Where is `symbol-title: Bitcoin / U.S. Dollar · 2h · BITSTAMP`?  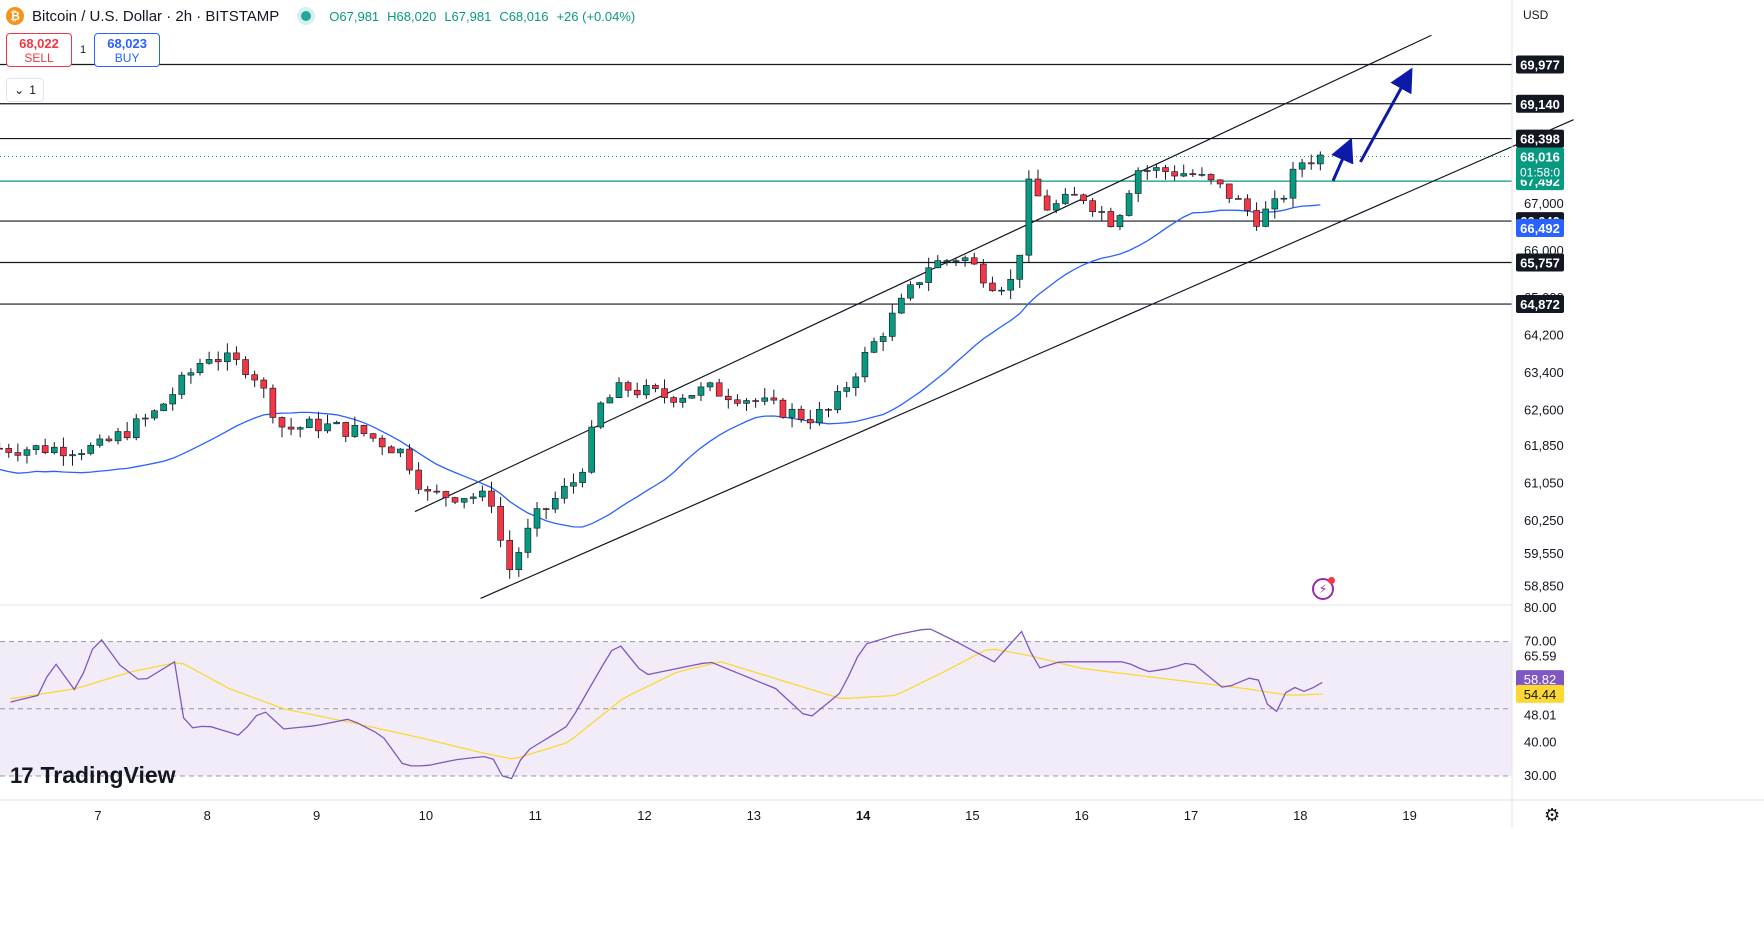
symbol-title: Bitcoin / U.S. Dollar · 2h · BITSTAMP is located at coordinates (156, 16).